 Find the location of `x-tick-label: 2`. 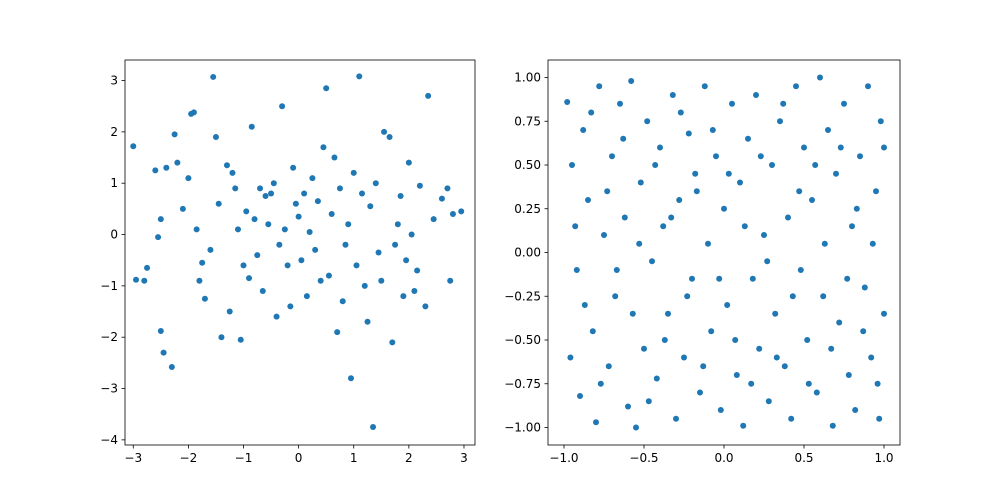

x-tick-label: 2 is located at coordinates (409, 458).